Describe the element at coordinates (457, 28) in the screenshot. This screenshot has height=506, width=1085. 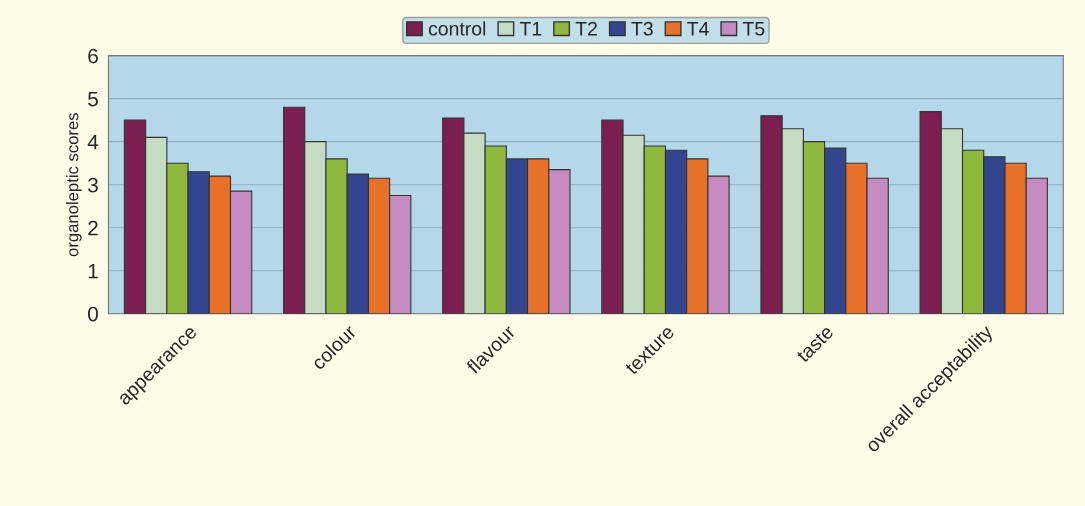
I see `legend-label: control` at that location.